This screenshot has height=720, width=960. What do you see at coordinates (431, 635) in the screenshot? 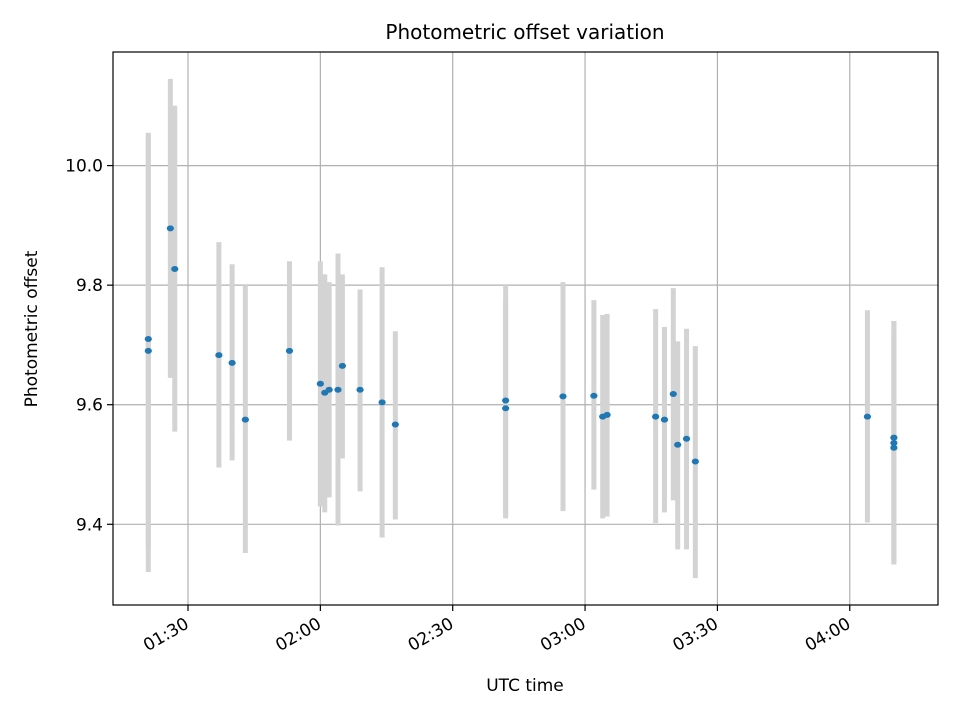
I see `x-tick-label: 02:30` at bounding box center [431, 635].